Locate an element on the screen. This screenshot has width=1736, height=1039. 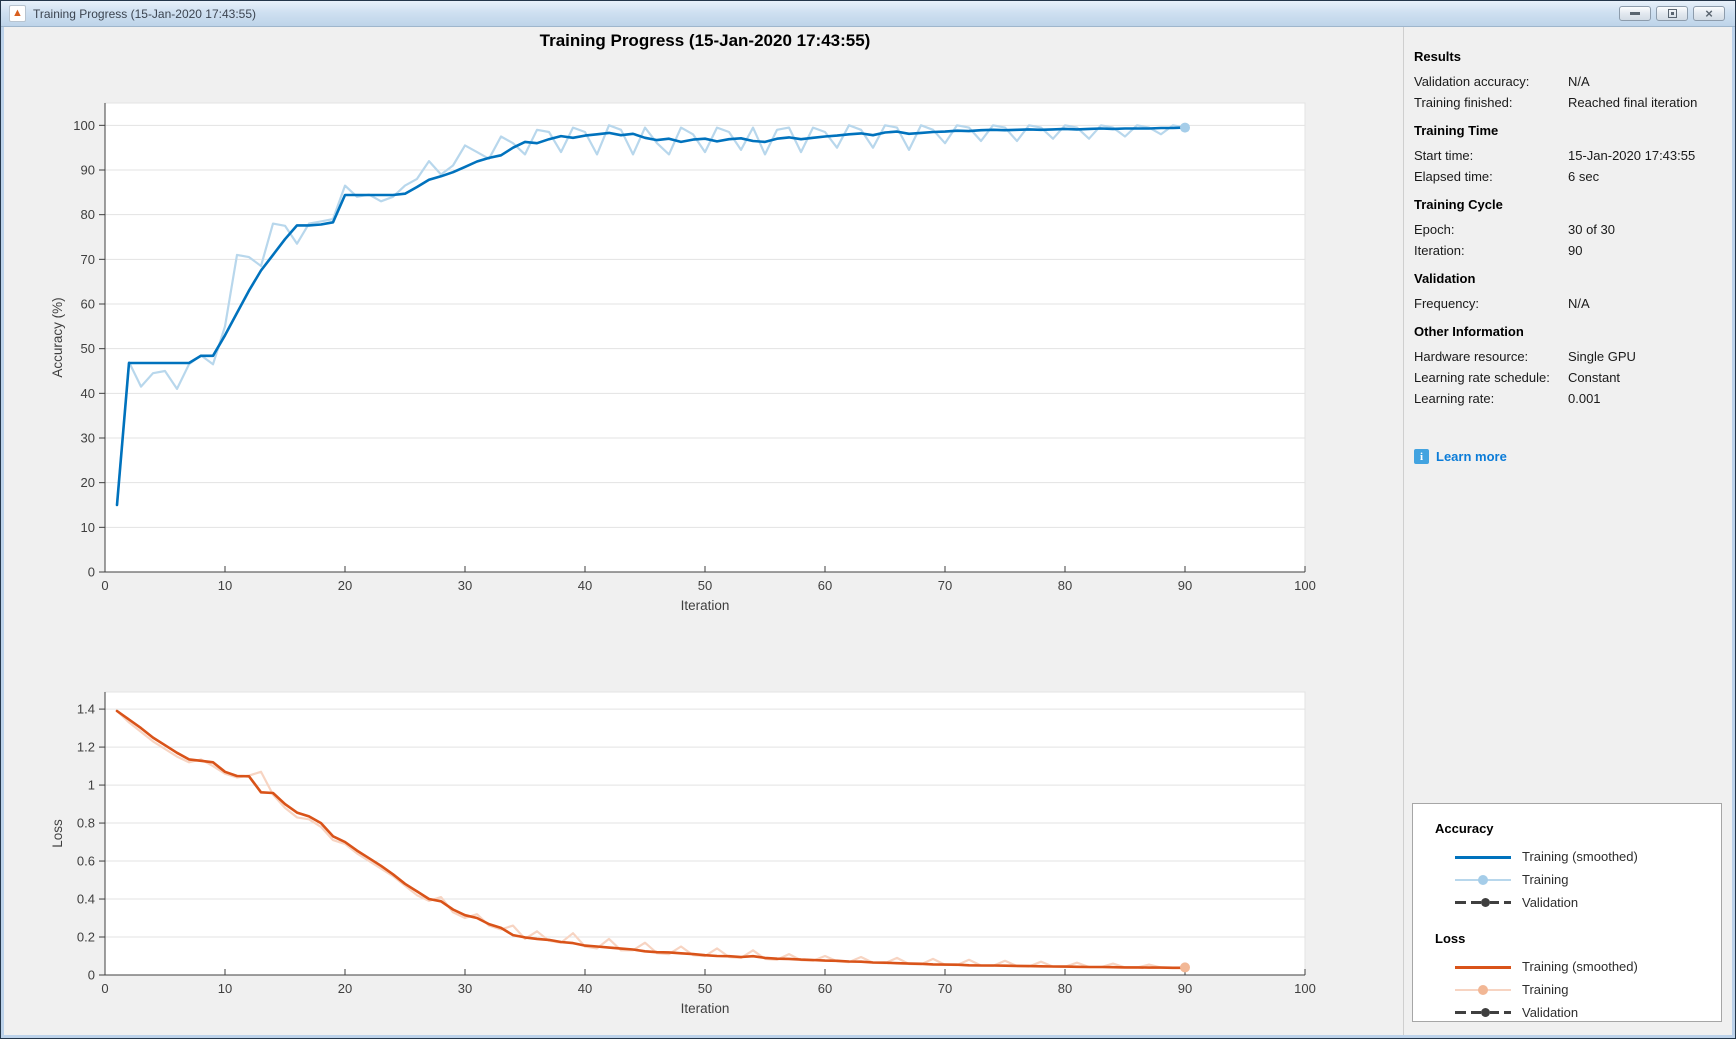
info-value: Single GPU is located at coordinates (1602, 356).